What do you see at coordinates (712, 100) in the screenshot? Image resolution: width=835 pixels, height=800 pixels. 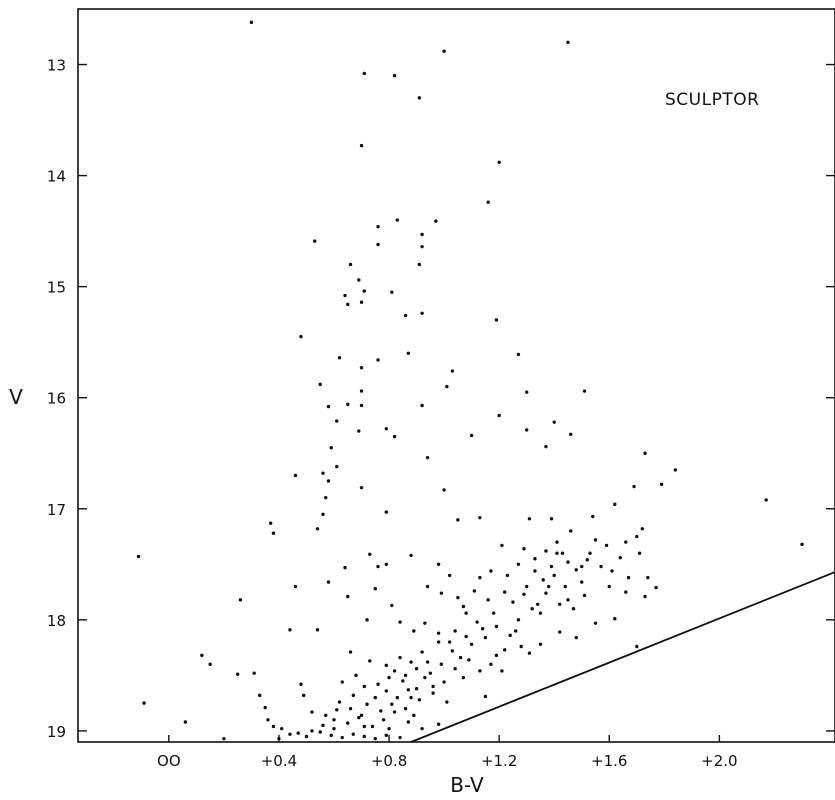 I see `chart-annotation: SCULPTOR` at bounding box center [712, 100].